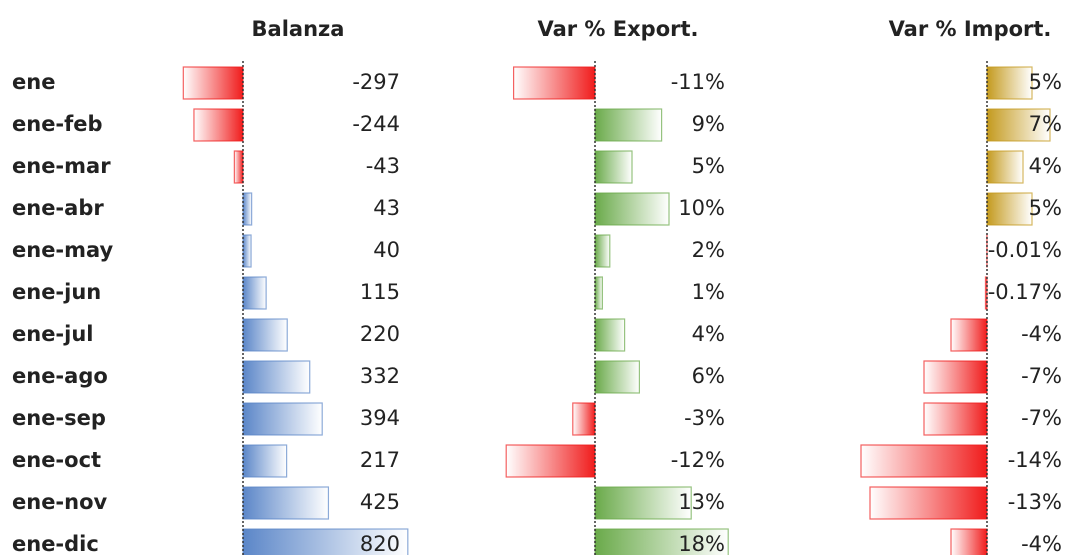  Describe the element at coordinates (59, 418) in the screenshot. I see `category-label: ene-sep` at that location.